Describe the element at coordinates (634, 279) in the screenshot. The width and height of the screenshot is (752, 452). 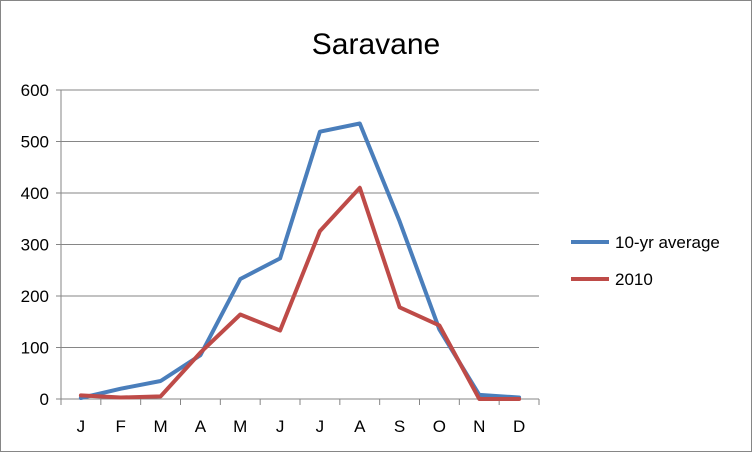
I see `legend-label: 2010` at that location.